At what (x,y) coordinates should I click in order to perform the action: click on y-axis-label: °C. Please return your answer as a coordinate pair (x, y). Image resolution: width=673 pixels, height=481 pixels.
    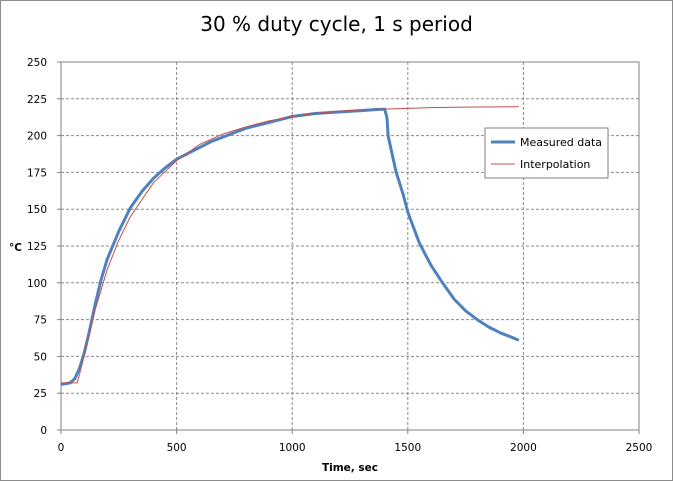
    Looking at the image, I should click on (15, 248).